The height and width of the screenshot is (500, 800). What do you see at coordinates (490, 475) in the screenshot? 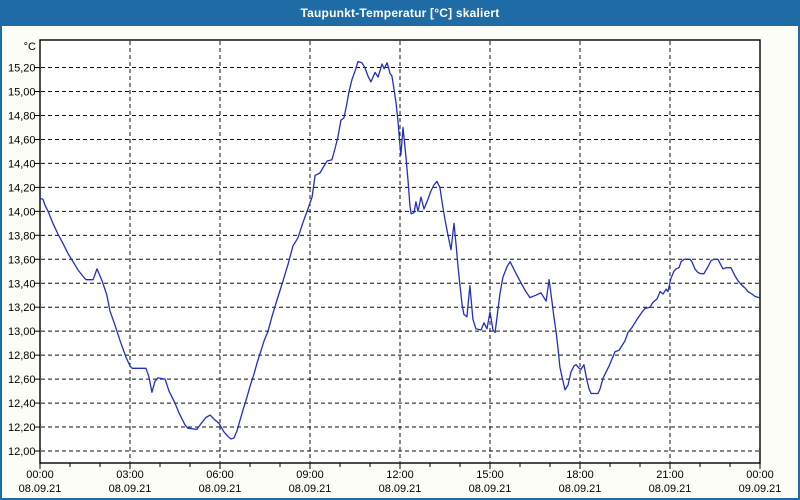
I see `x-tick-time-label: 15:00` at bounding box center [490, 475].